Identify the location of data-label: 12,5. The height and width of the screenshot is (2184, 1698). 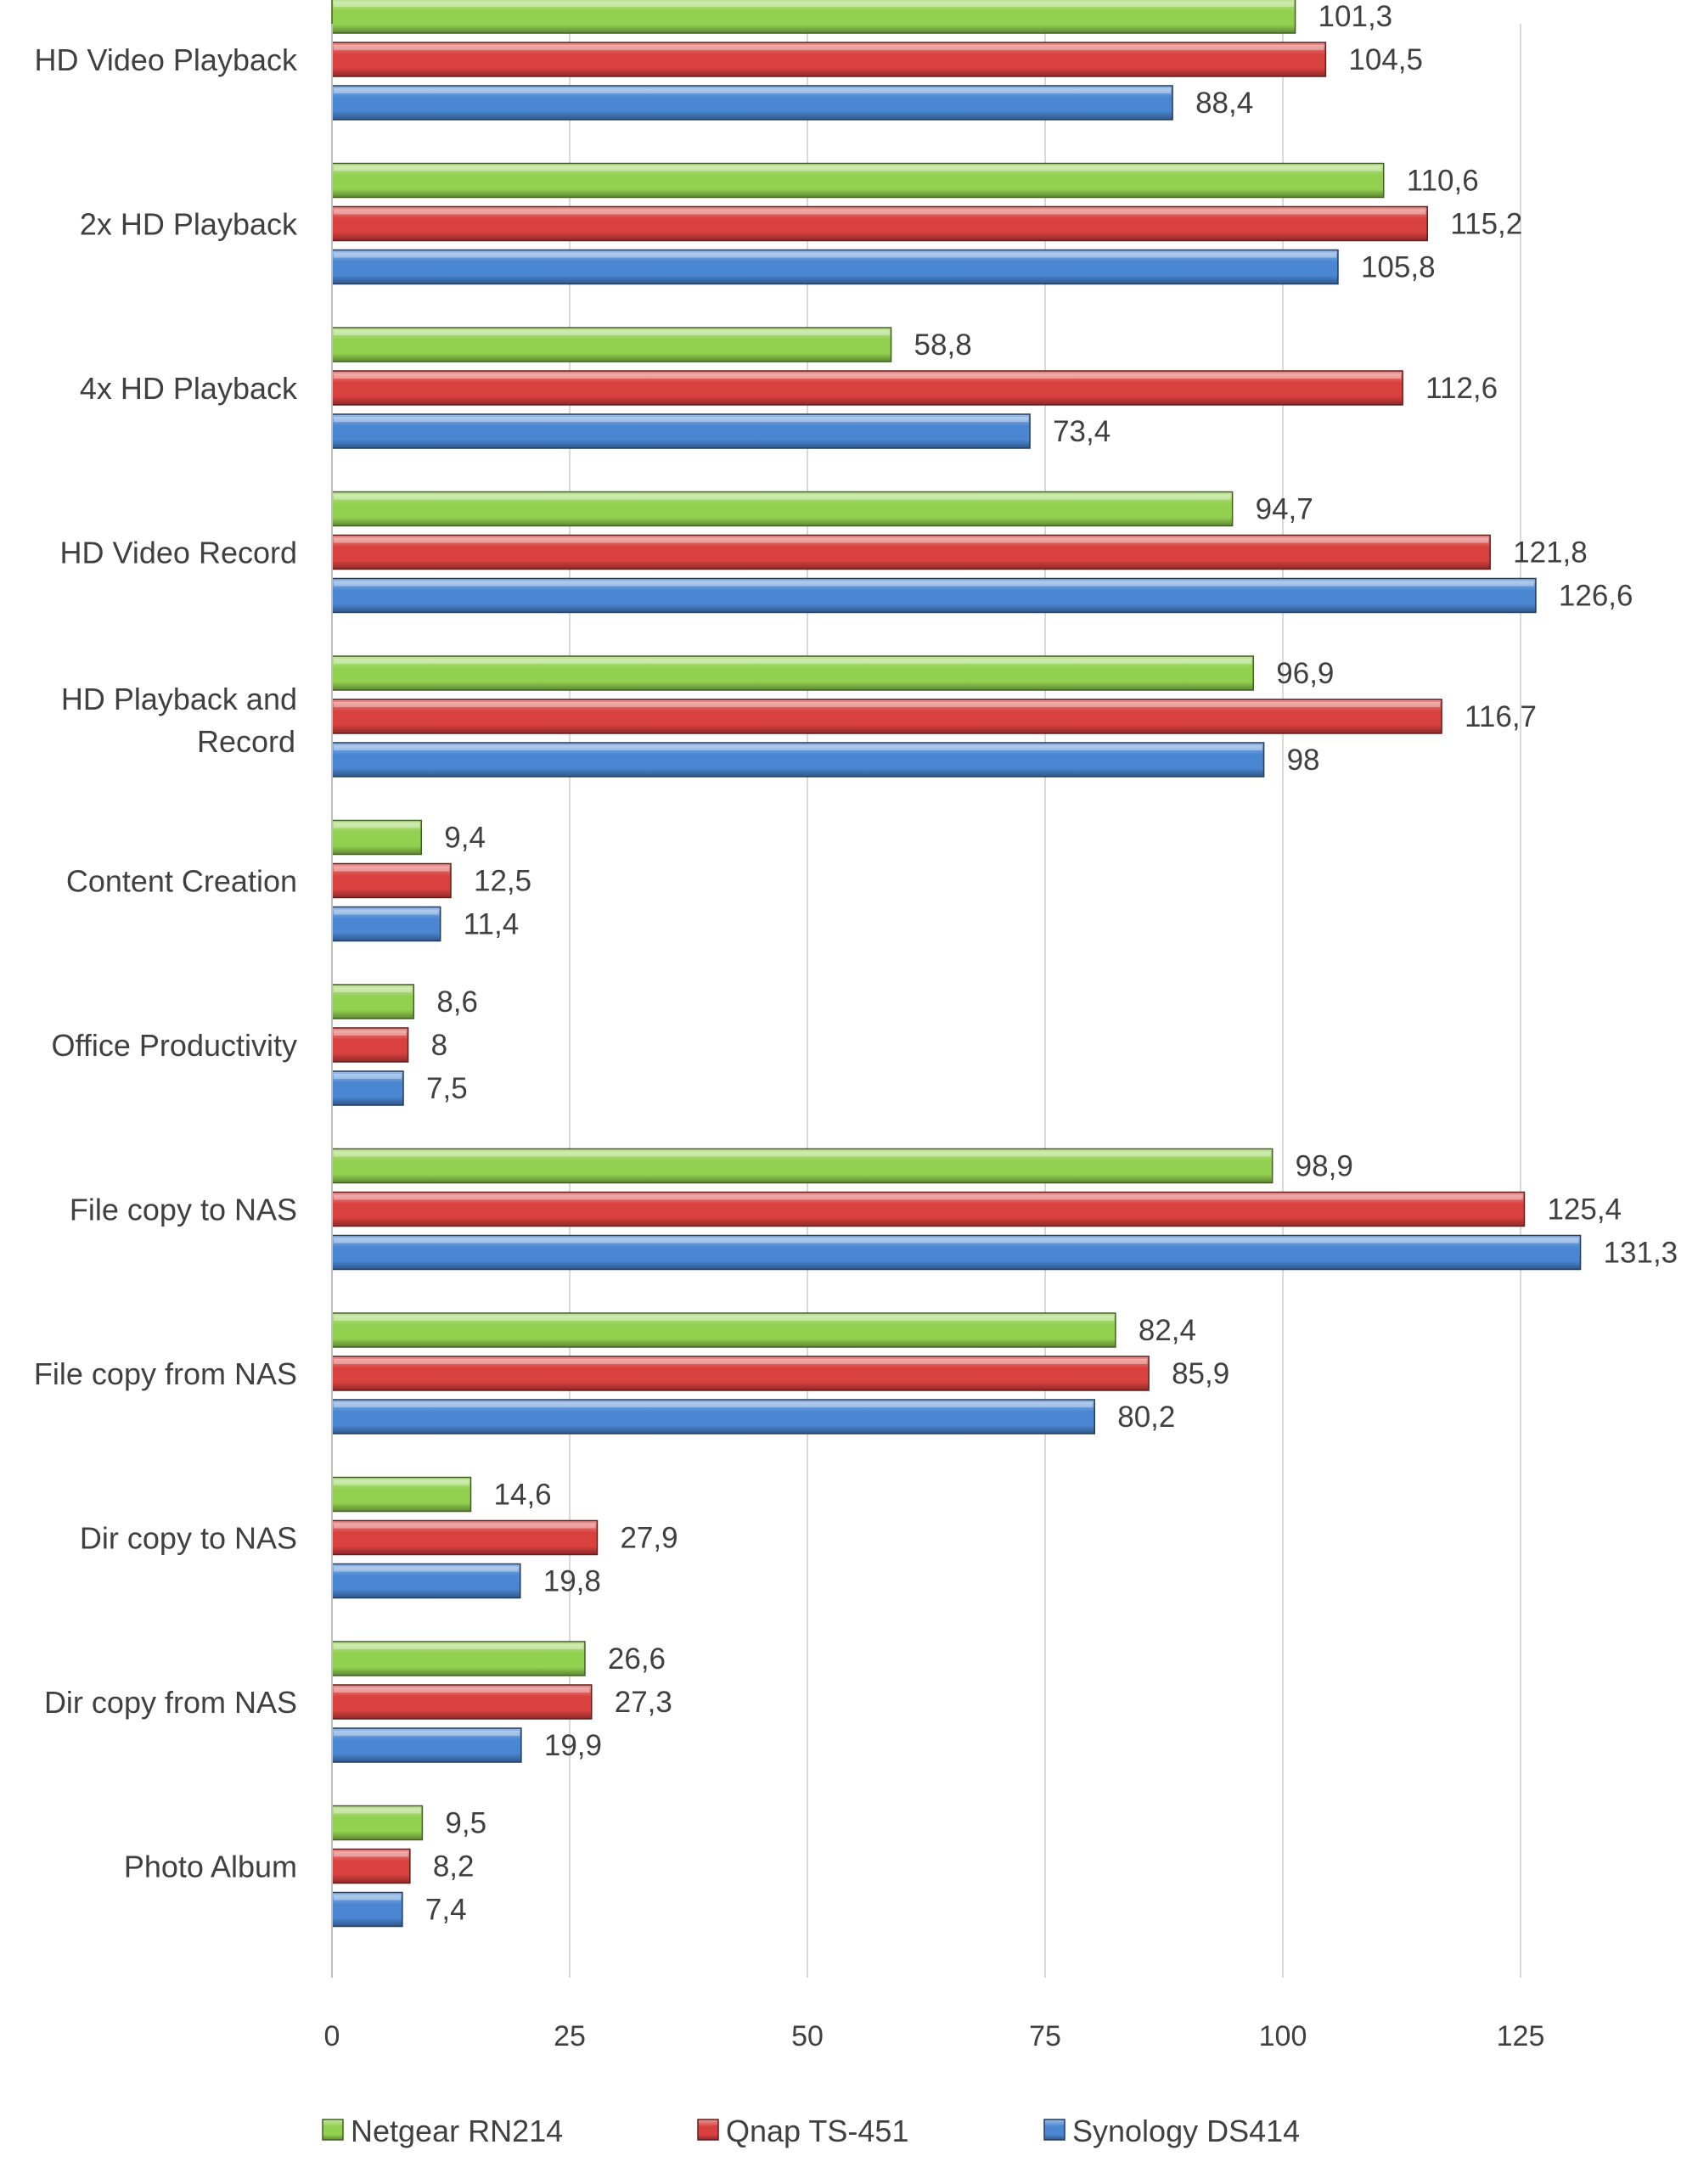
(502, 882).